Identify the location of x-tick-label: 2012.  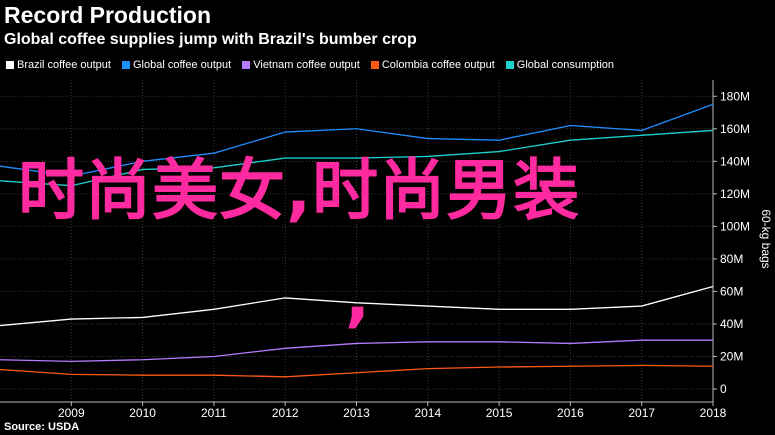
(285, 413).